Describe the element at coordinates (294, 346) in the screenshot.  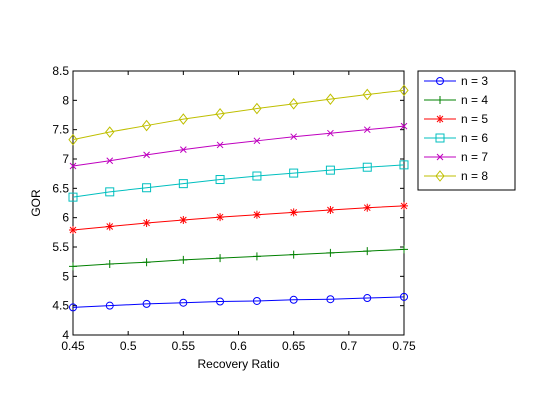
I see `x-tick-label: 0.65` at that location.